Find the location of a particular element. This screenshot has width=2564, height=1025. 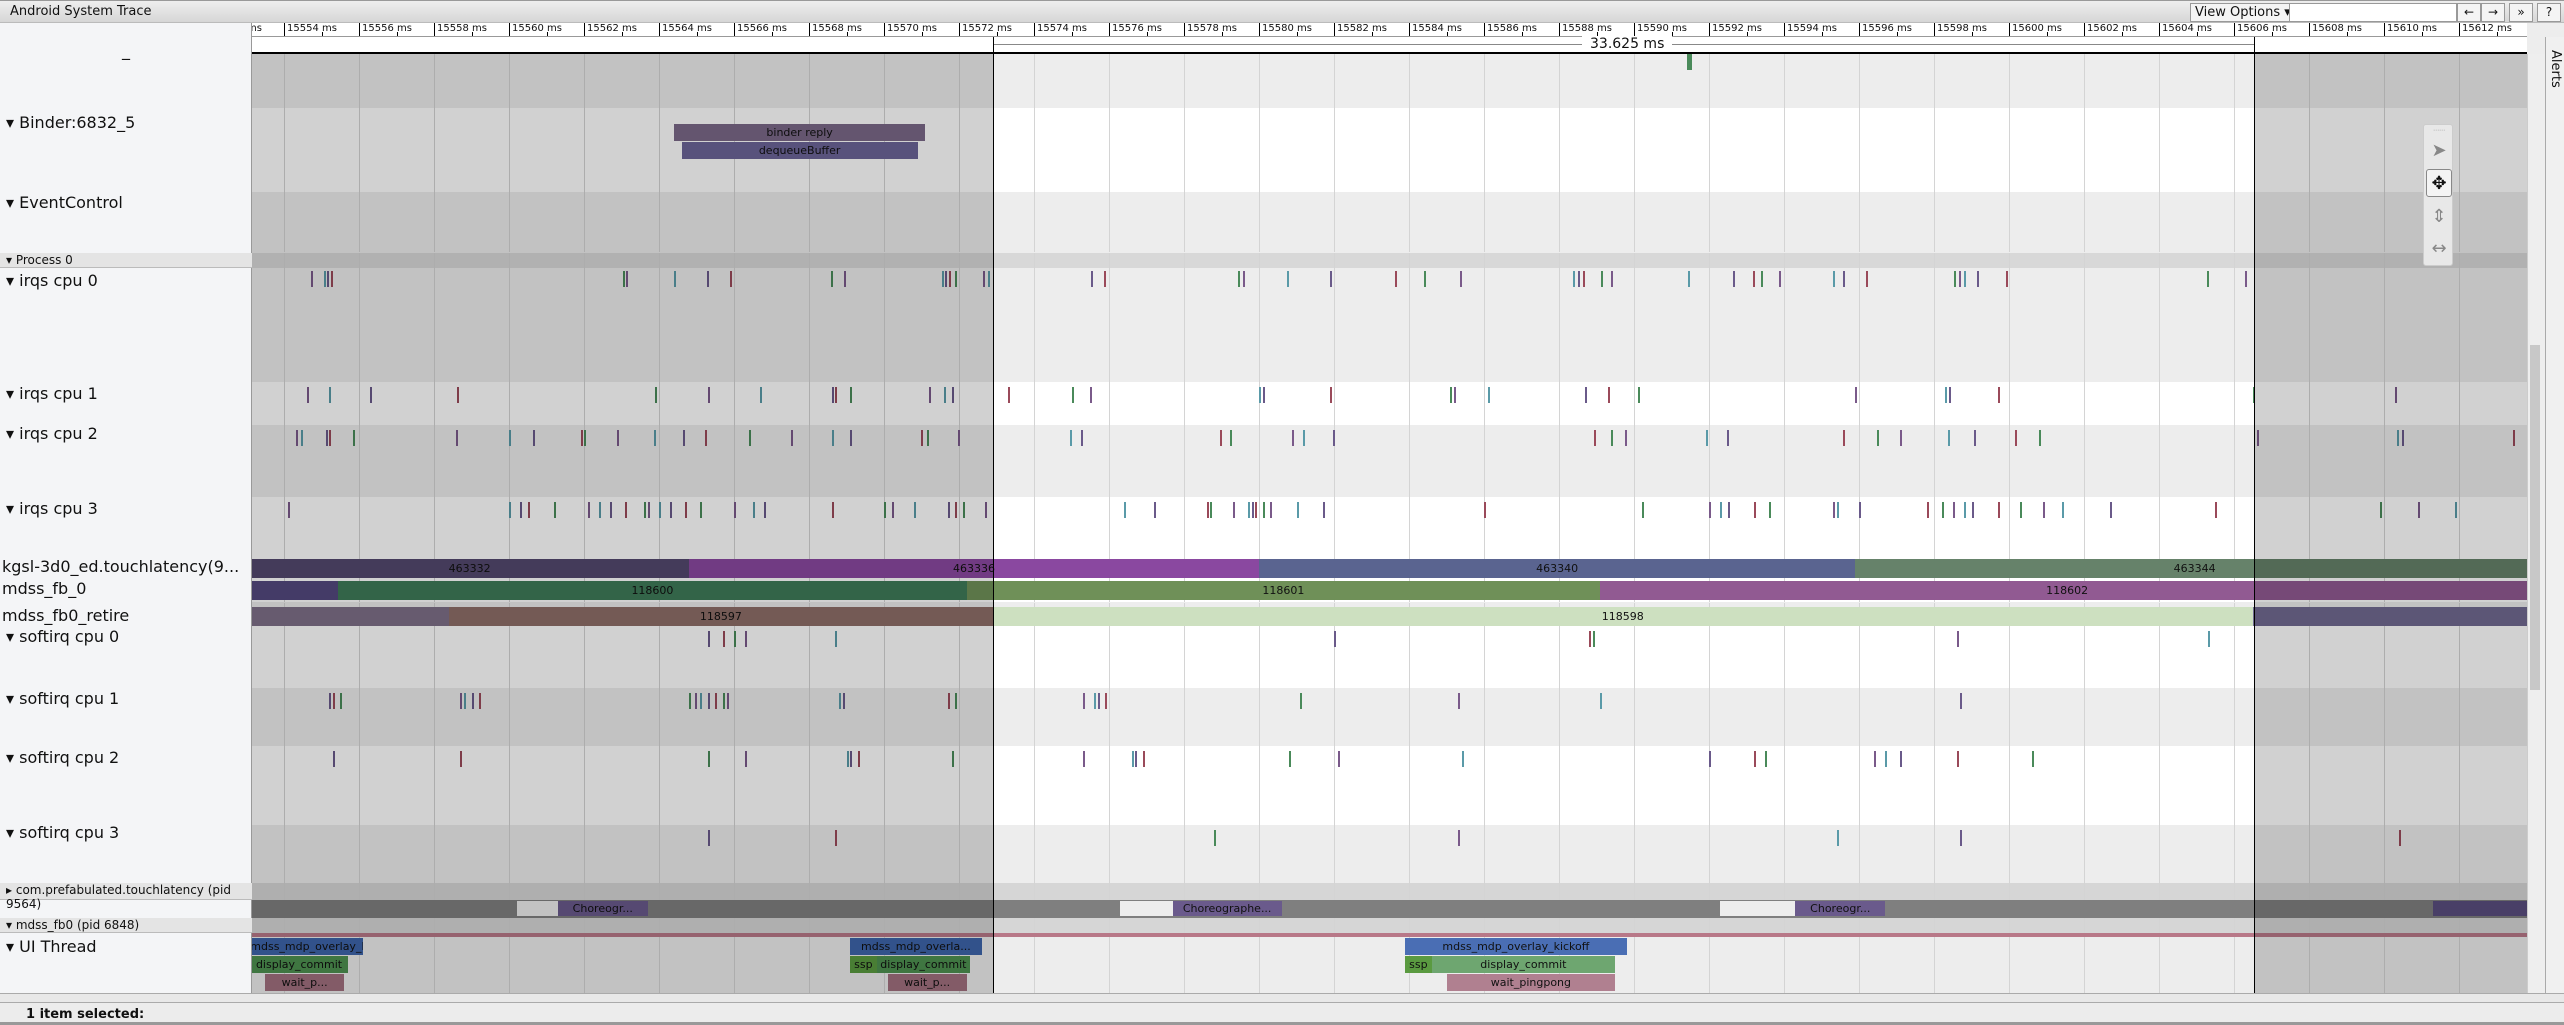

process-header-process0: ▾ Process 0 is located at coordinates (126, 260).